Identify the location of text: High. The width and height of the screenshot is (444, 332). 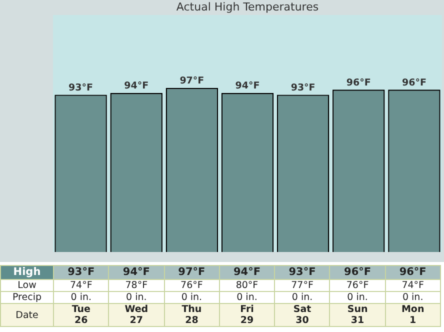
(27, 273).